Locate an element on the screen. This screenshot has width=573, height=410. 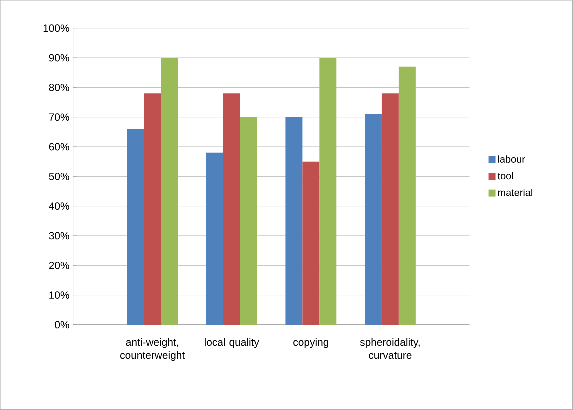
y-tick-label: 70% is located at coordinates (59, 117).